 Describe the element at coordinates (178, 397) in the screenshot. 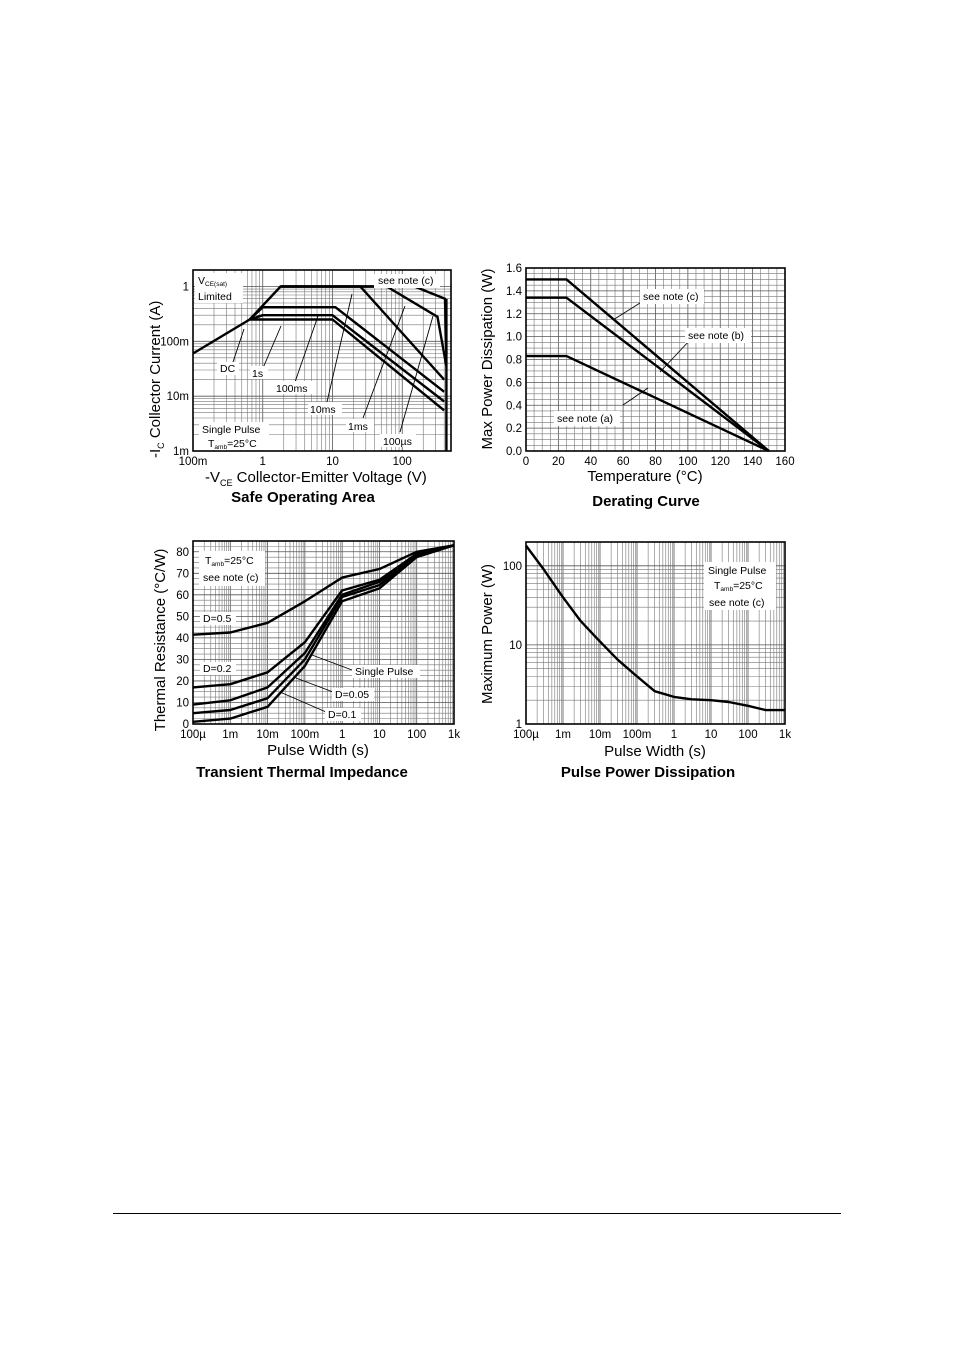

I see `y-tick-label: 10m` at that location.